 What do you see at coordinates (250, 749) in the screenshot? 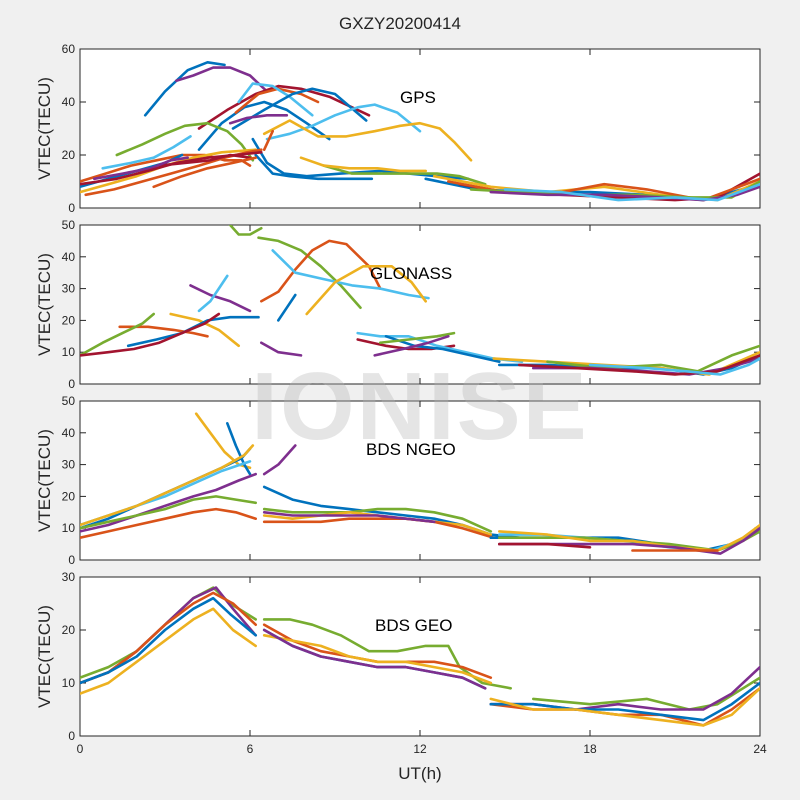
I see `x-tick-label: 6` at bounding box center [250, 749].